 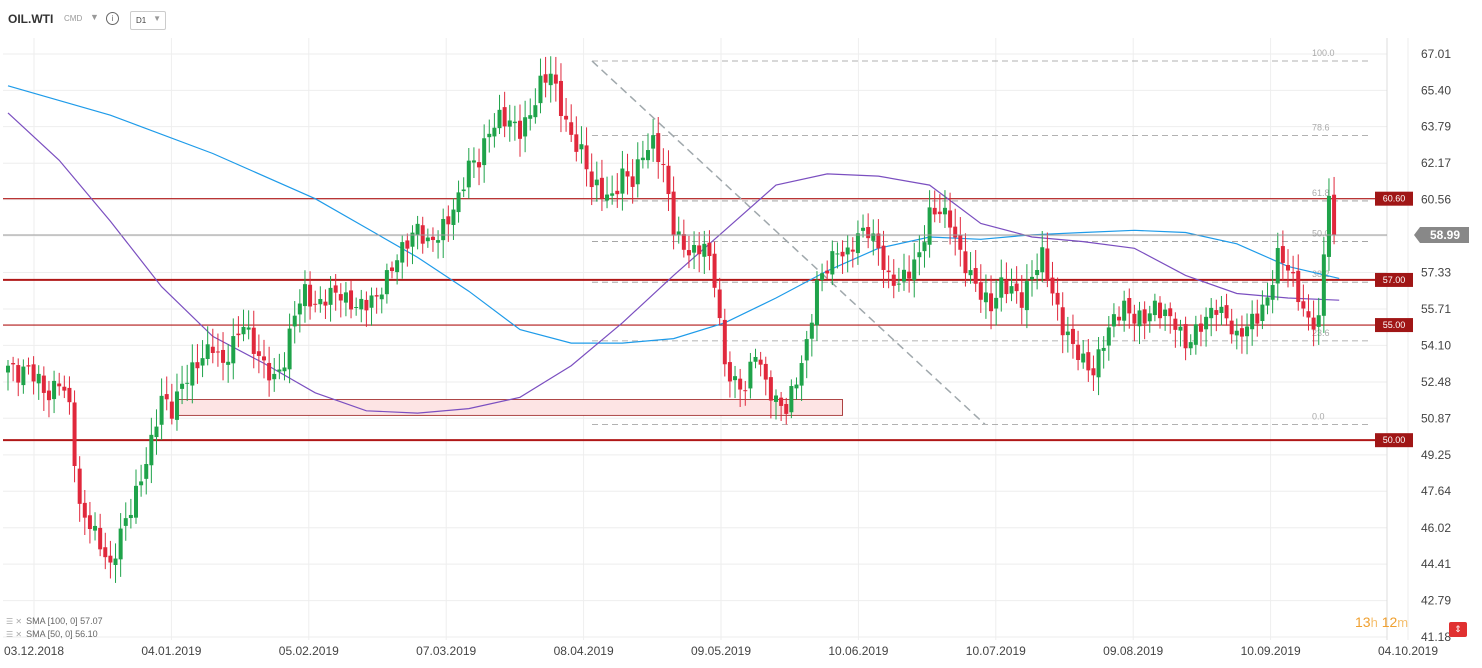 I want to click on fib-level-label: 78.6, so click(x=1321, y=127).